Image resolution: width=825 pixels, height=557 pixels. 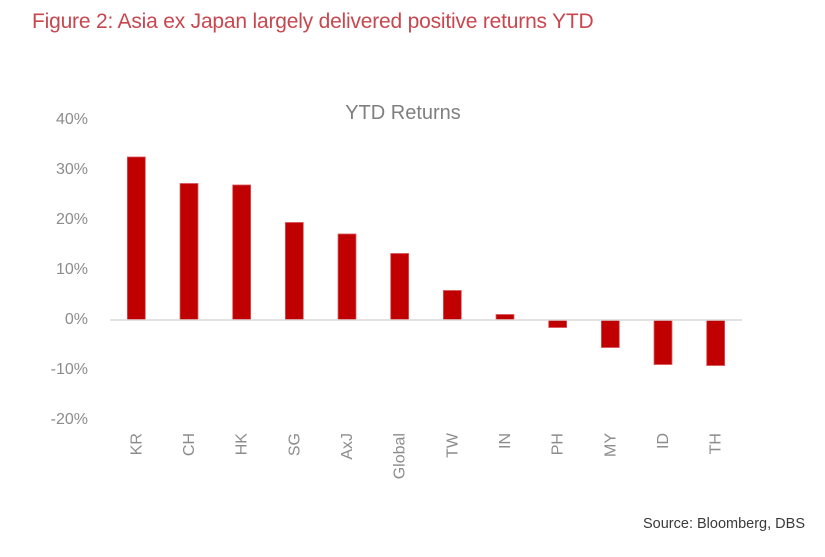 What do you see at coordinates (72, 119) in the screenshot?
I see `y-tick-label: 40%` at bounding box center [72, 119].